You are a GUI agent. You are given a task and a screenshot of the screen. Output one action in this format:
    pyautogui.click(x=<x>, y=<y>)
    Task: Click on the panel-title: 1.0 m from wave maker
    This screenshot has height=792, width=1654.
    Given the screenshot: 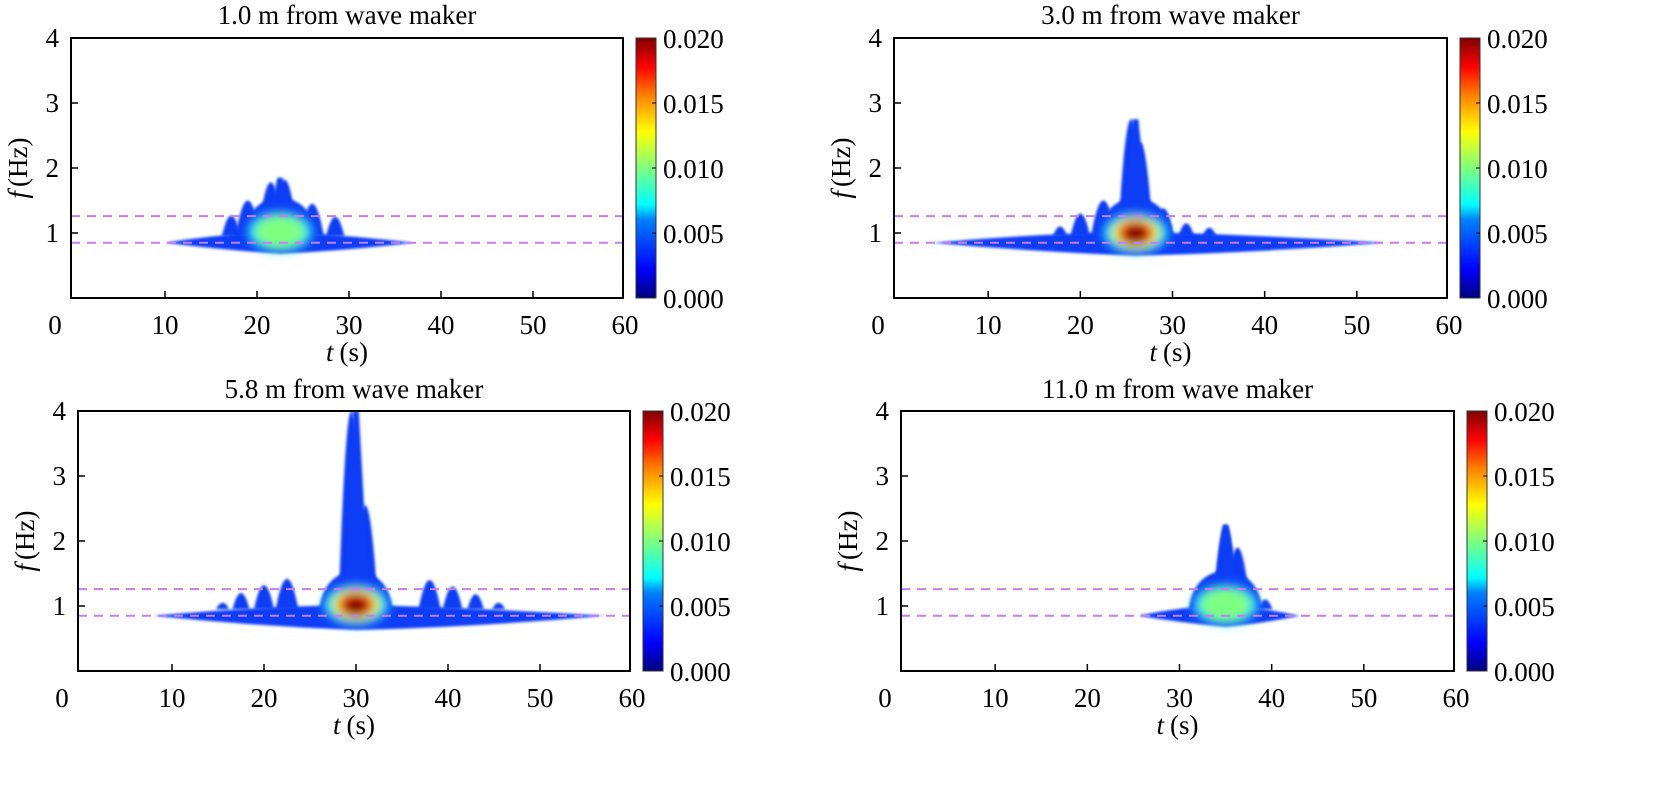 What is the action you would take?
    pyautogui.click(x=347, y=15)
    